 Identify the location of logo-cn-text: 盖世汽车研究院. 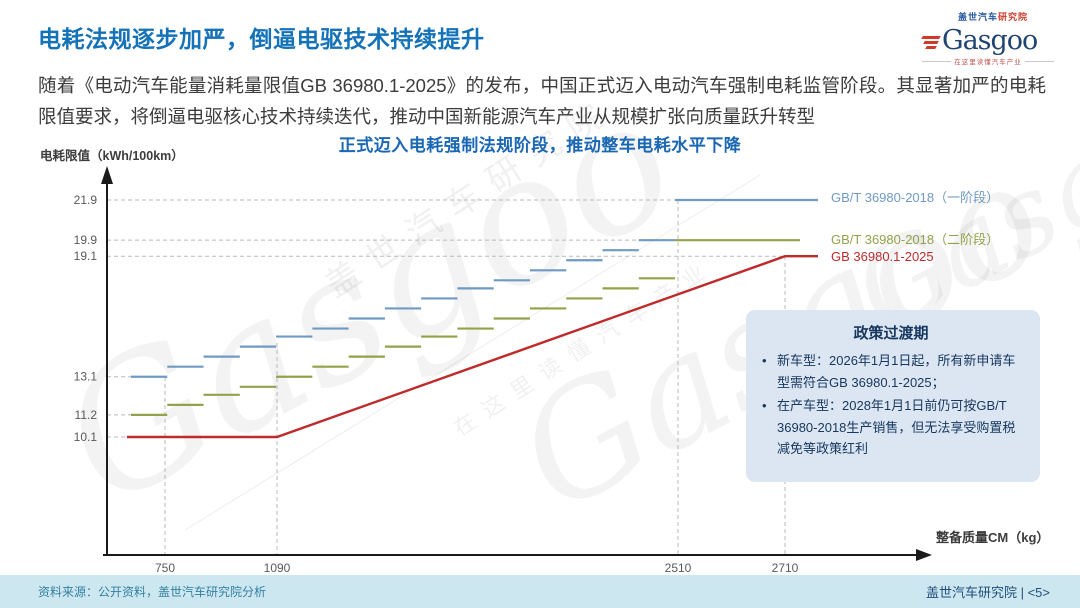
(1006, 16).